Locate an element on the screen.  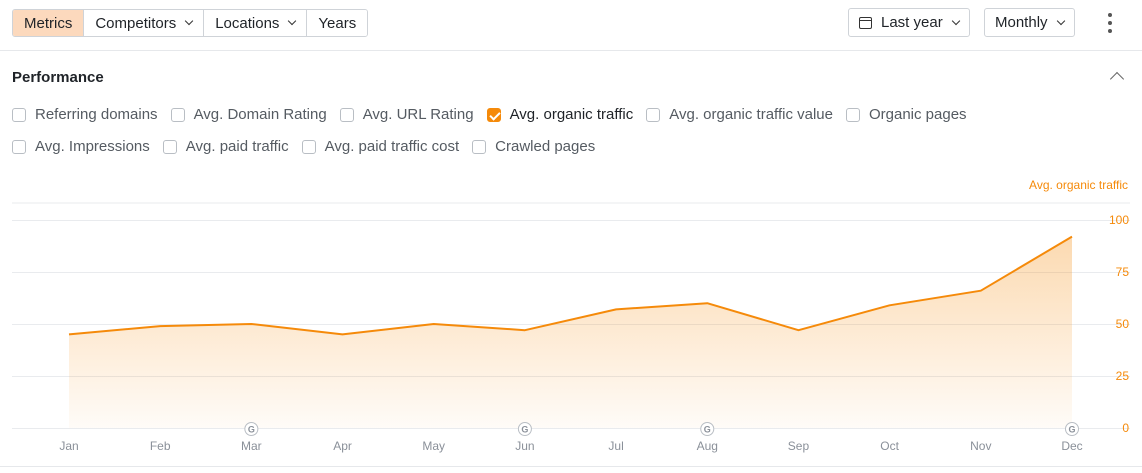
granularity-dropdown: Monthly is located at coordinates (1029, 22).